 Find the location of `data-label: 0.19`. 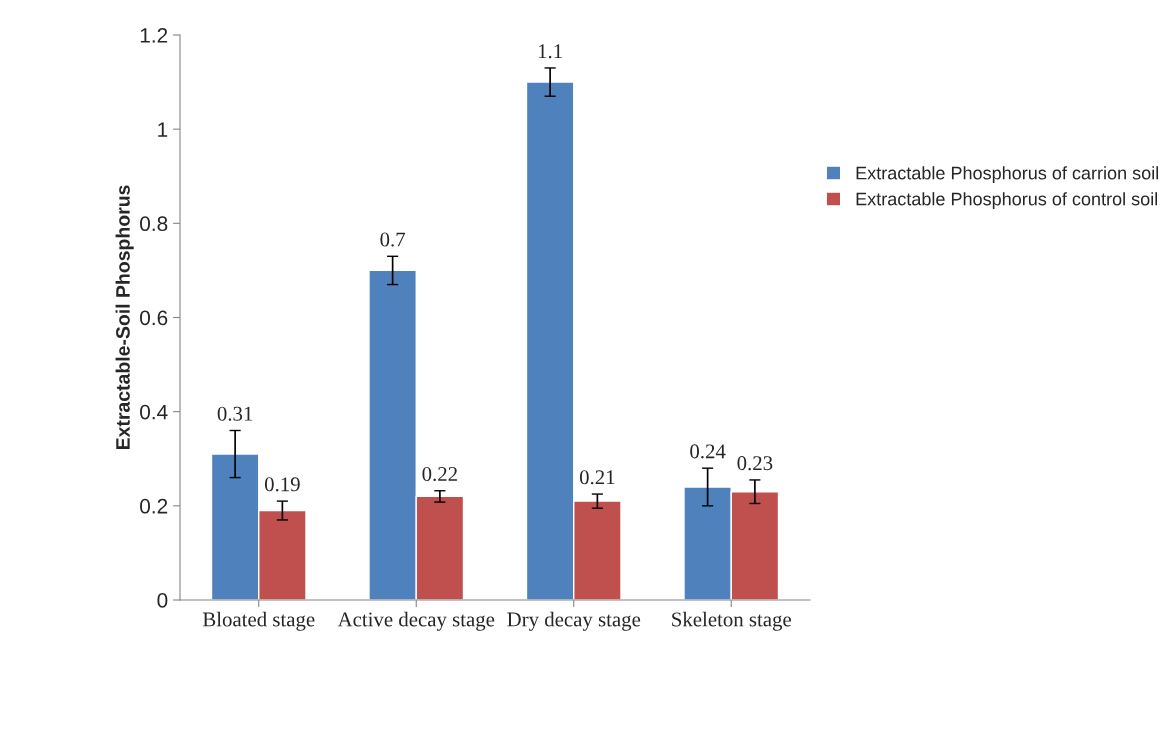

data-label: 0.19 is located at coordinates (282, 484).